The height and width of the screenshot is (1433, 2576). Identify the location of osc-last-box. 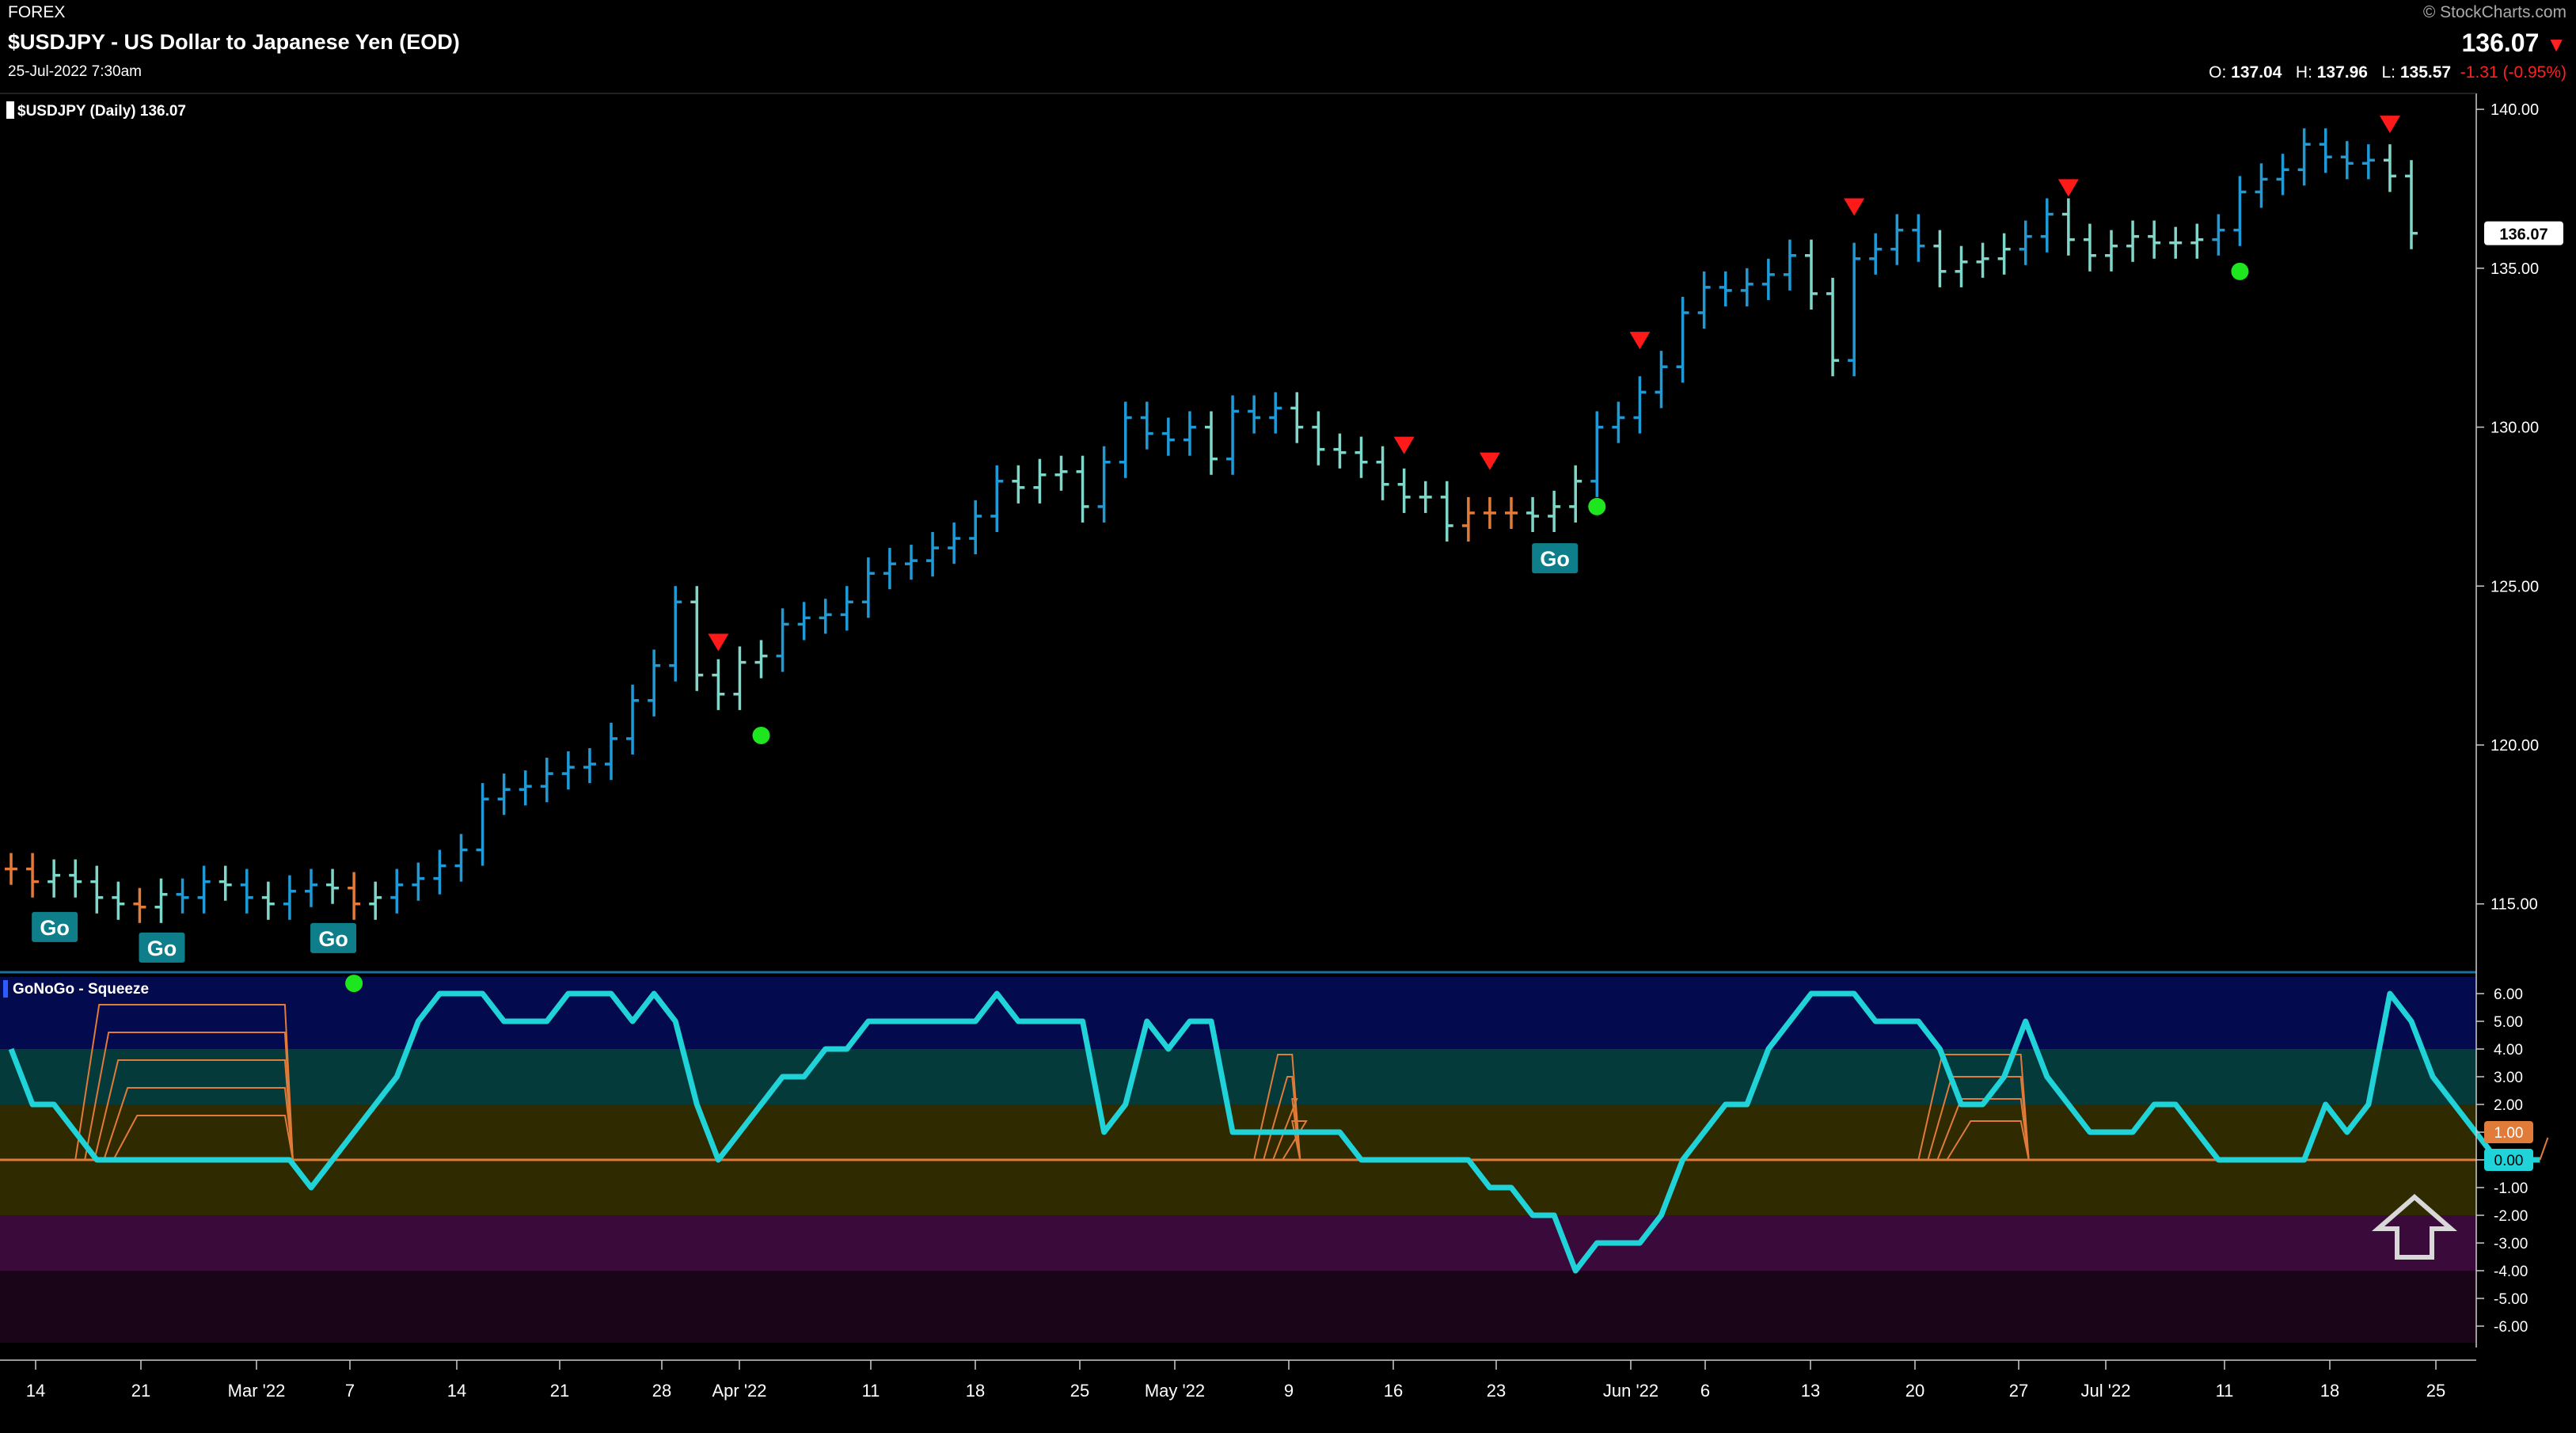
(2508, 1160).